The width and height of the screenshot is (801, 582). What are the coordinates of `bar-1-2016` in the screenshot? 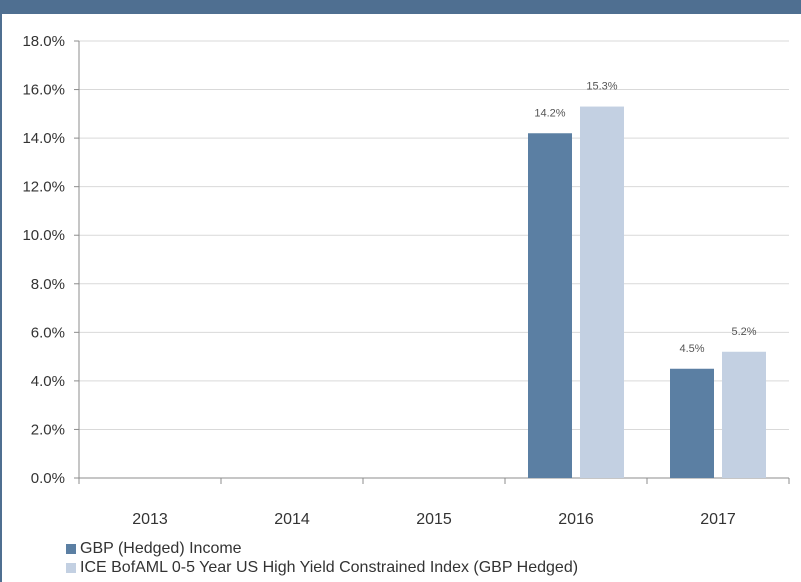 It's located at (550, 305).